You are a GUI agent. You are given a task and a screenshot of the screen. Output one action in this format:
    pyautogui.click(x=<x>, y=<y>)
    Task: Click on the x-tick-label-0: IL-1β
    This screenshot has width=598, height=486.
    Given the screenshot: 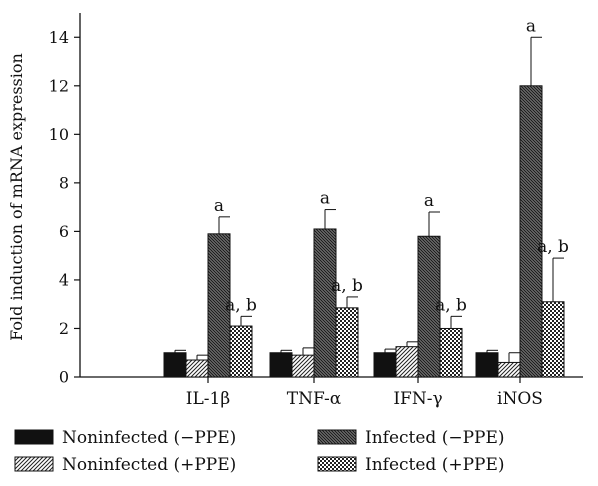 What is the action you would take?
    pyautogui.click(x=208, y=399)
    